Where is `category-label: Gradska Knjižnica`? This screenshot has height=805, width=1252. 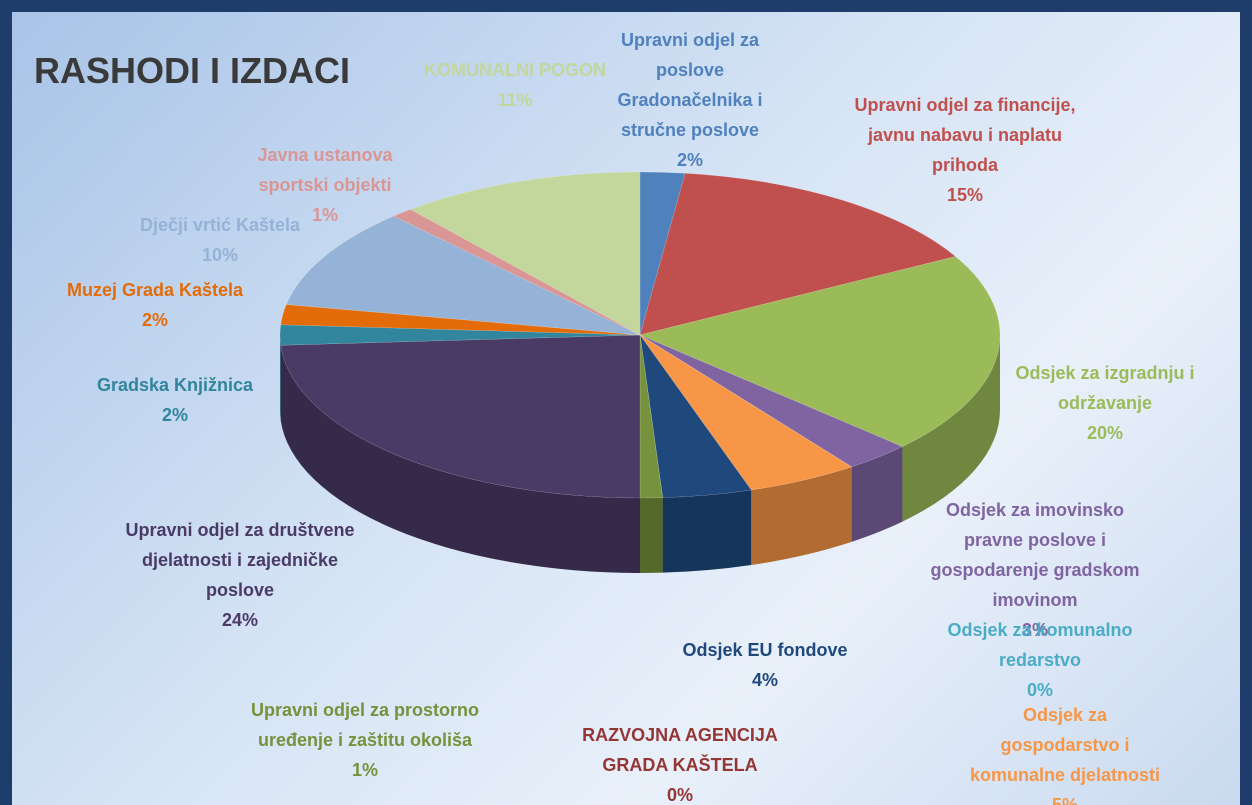
category-label: Gradska Knjižnica is located at coordinates (175, 385).